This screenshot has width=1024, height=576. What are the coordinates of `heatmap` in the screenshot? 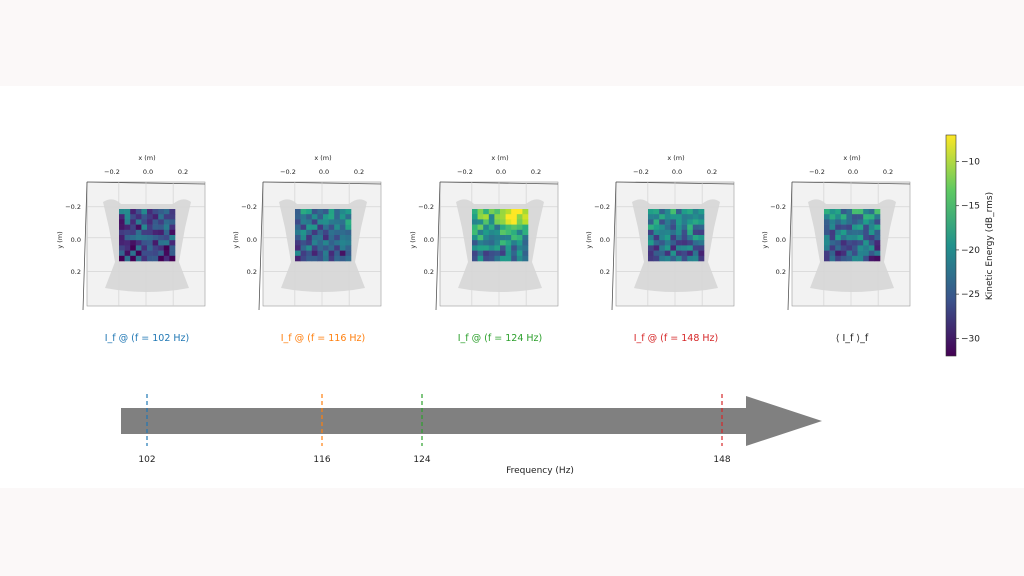 It's located at (676, 235).